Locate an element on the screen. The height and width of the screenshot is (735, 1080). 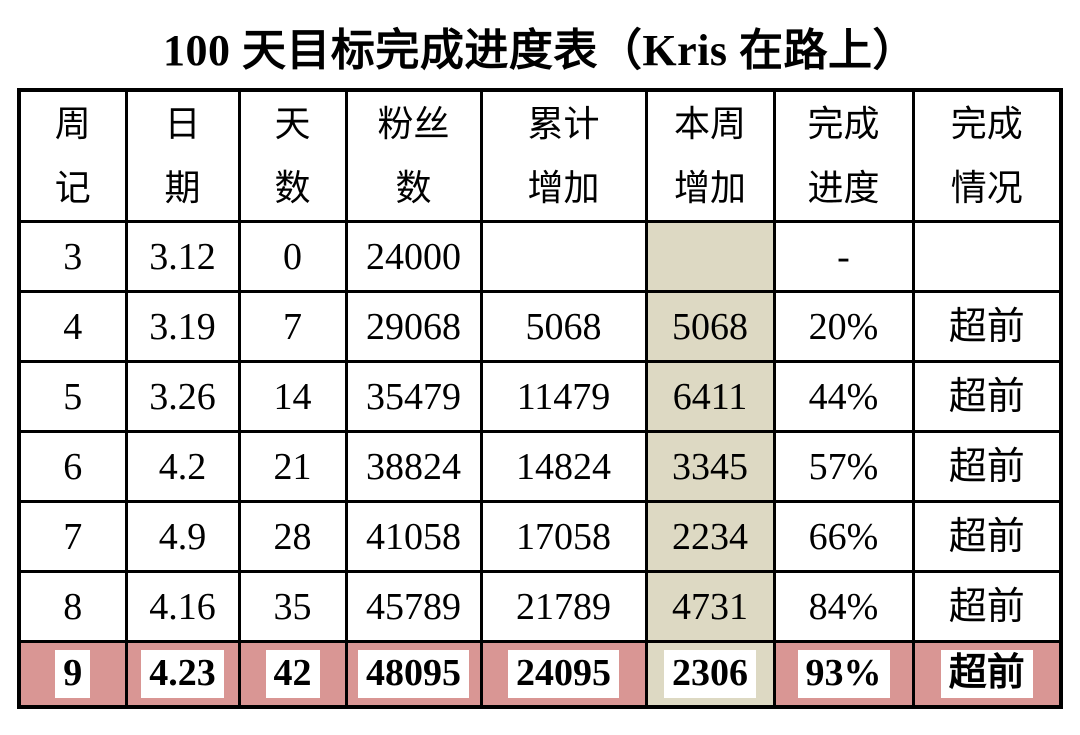
table-row: 6 4.2 21 38824 14824 3345 57% 超前 is located at coordinates (540, 466).